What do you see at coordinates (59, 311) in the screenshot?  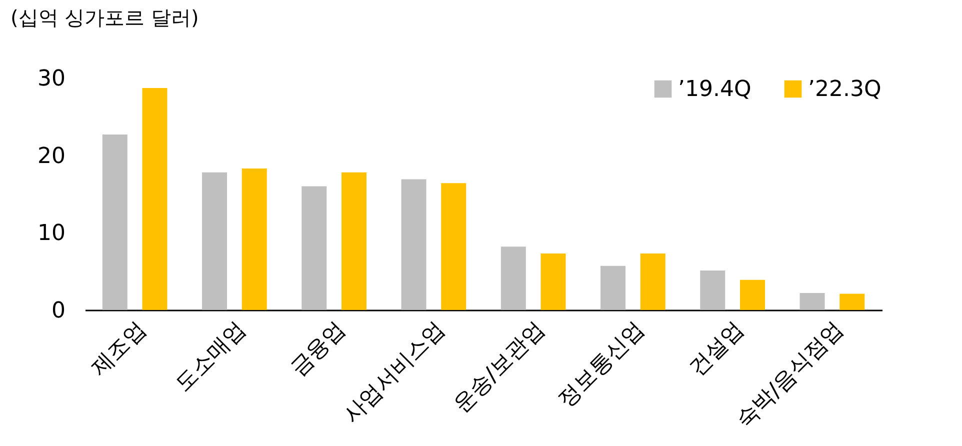 I see `y-tick-label: 0` at bounding box center [59, 311].